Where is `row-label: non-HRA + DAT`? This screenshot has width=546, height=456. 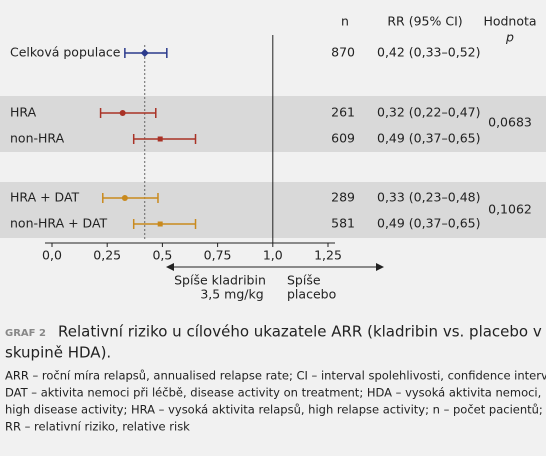
row-label: non-HRA + DAT is located at coordinates (59, 223).